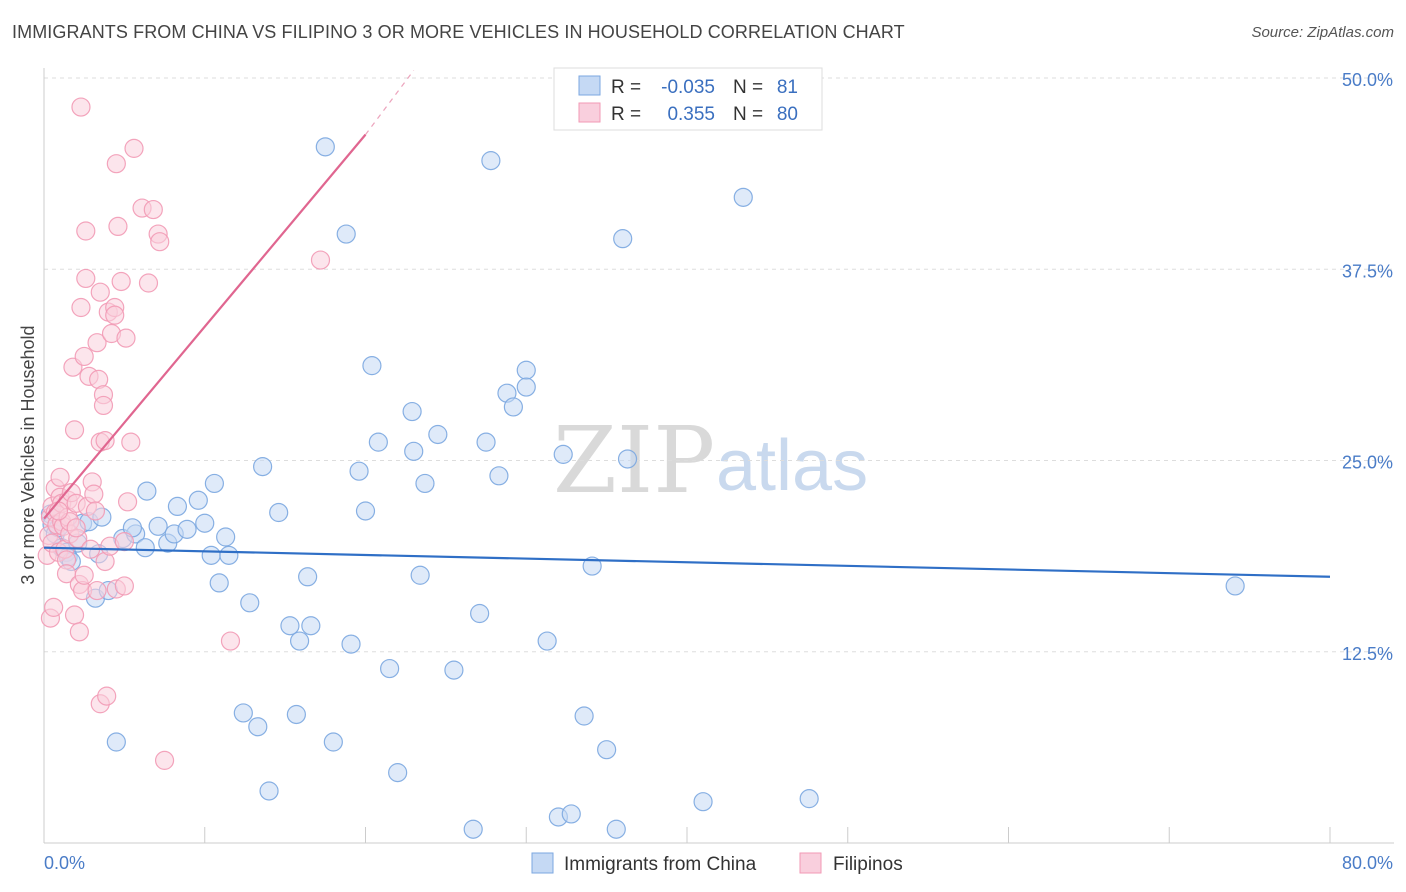 The image size is (1406, 892). I want to click on bottom-legend-label-china: Immigrants from China, so click(660, 864).